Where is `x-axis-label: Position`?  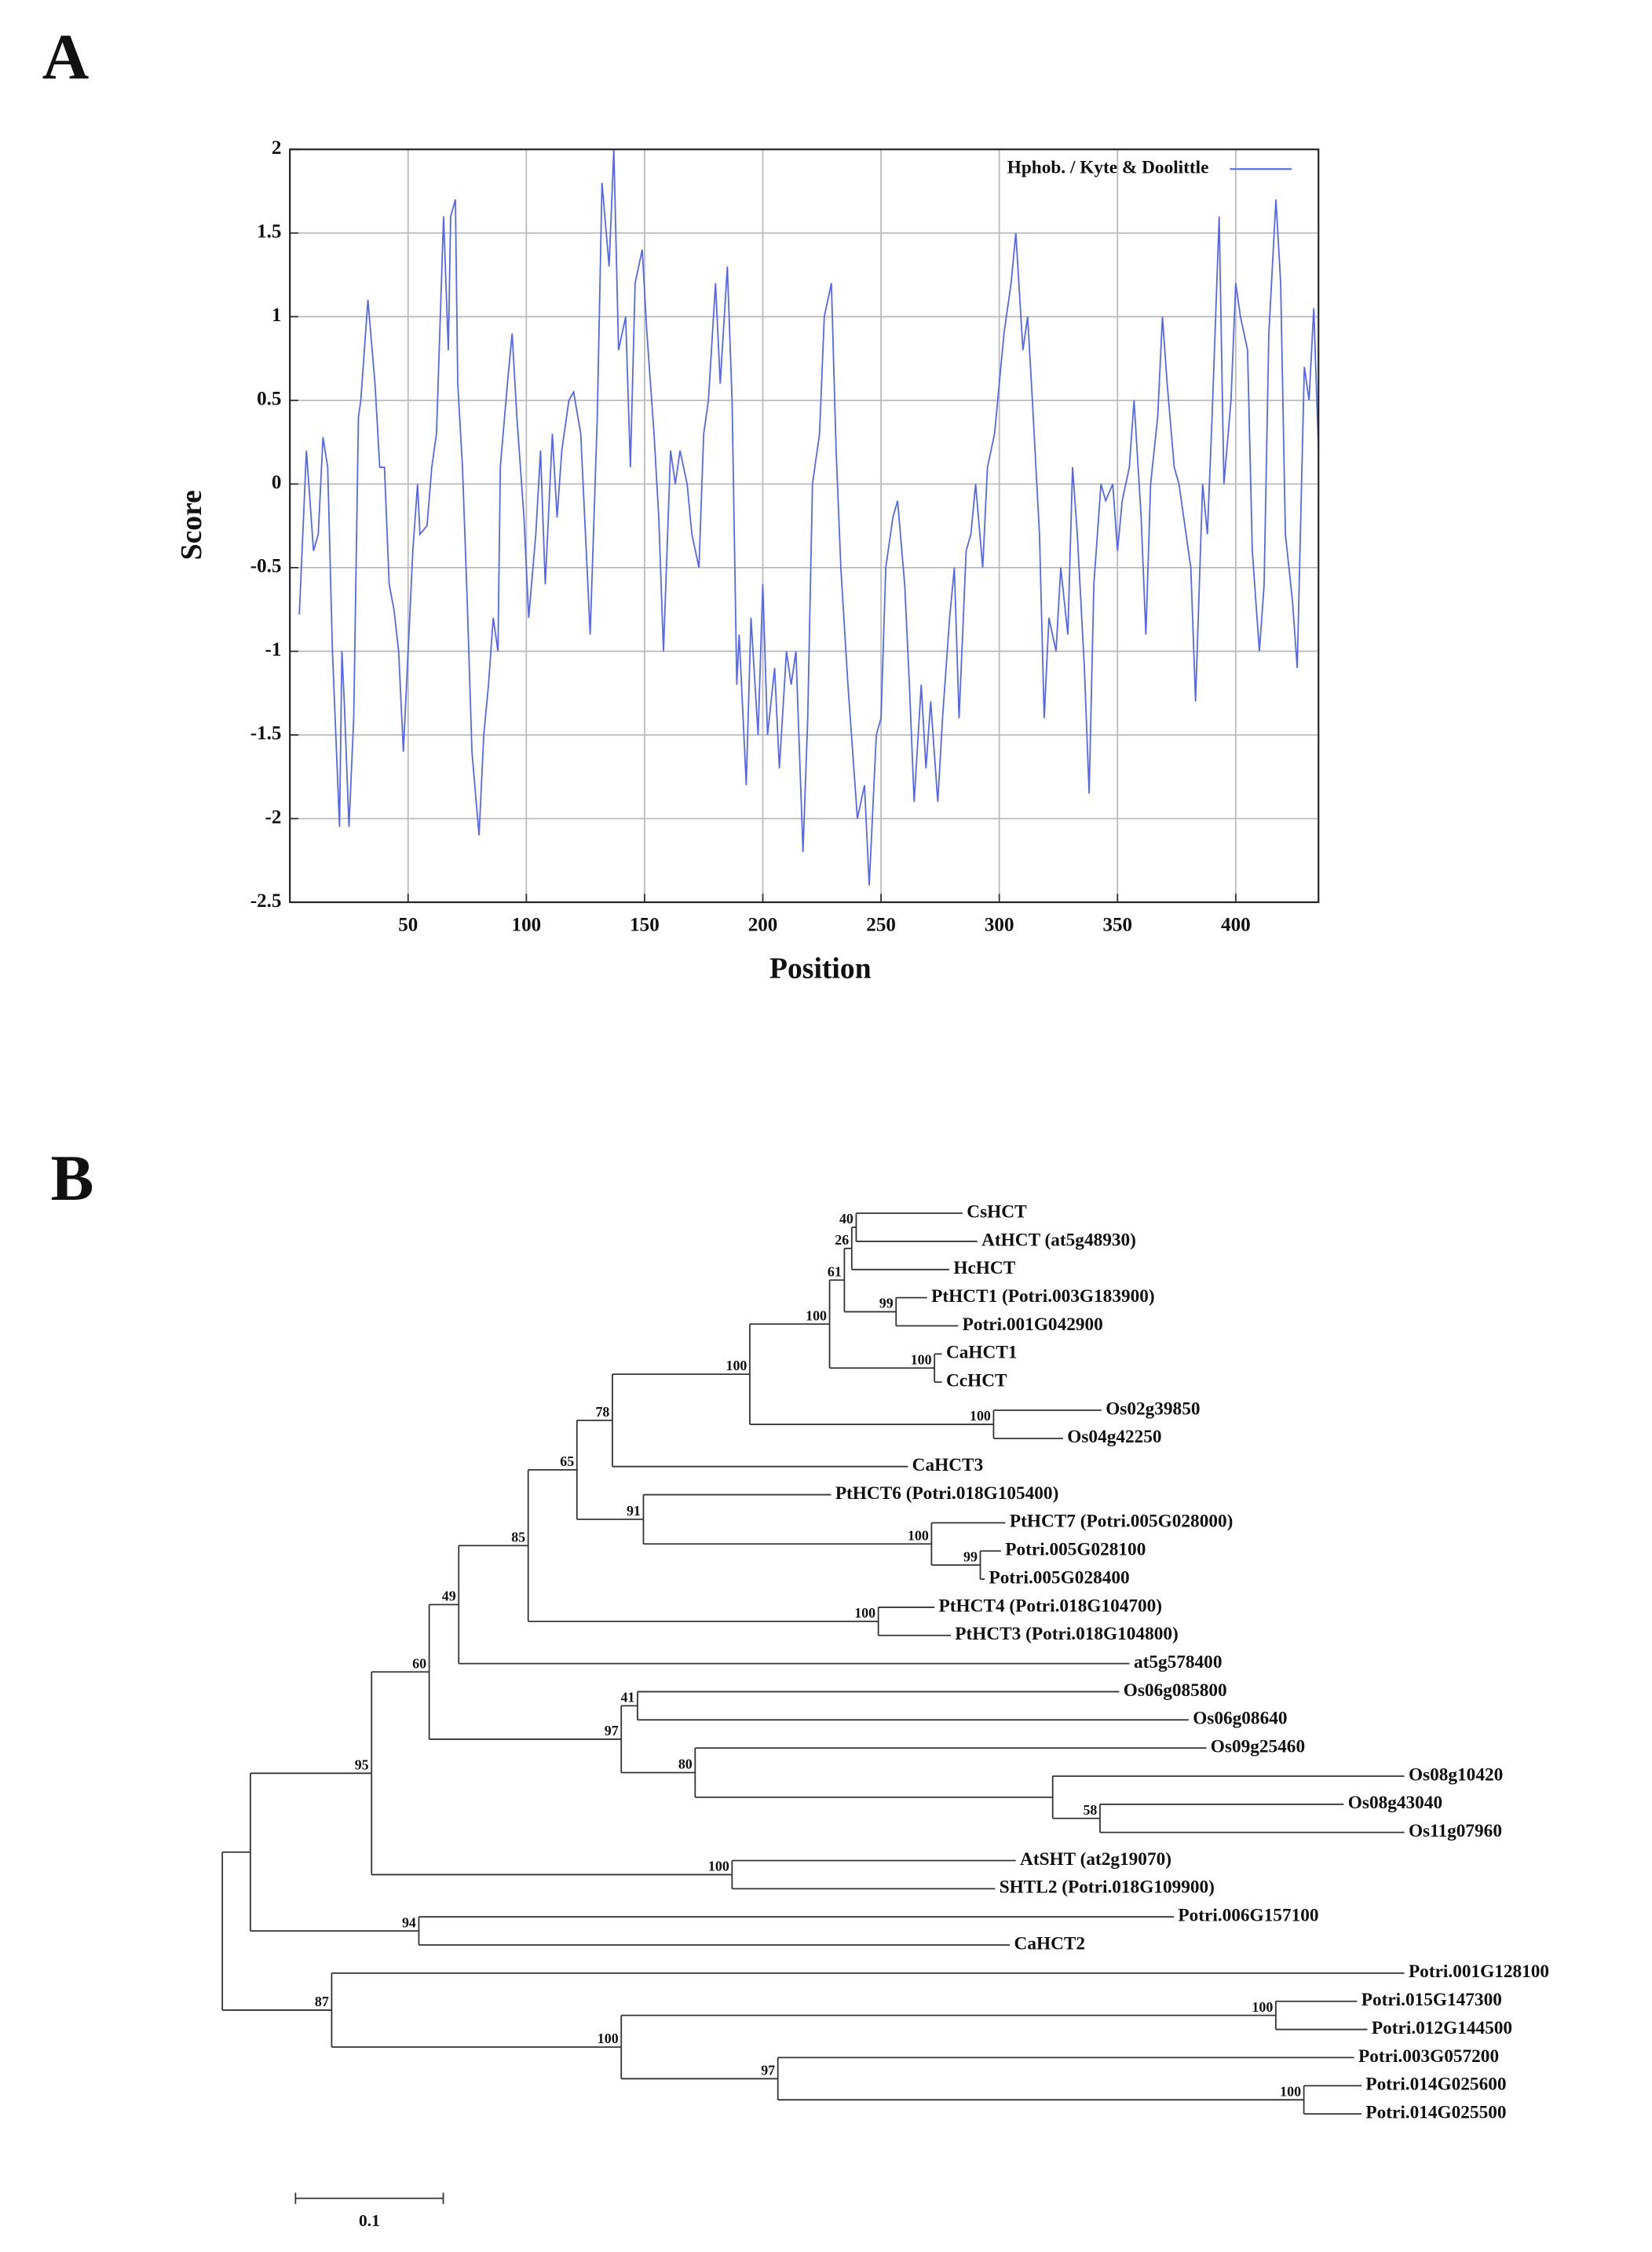 x-axis-label: Position is located at coordinates (820, 968).